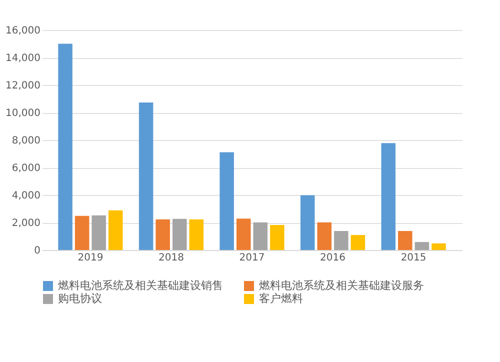 The height and width of the screenshot is (362, 500). What do you see at coordinates (413, 258) in the screenshot?
I see `x-tick-label: 2015` at bounding box center [413, 258].